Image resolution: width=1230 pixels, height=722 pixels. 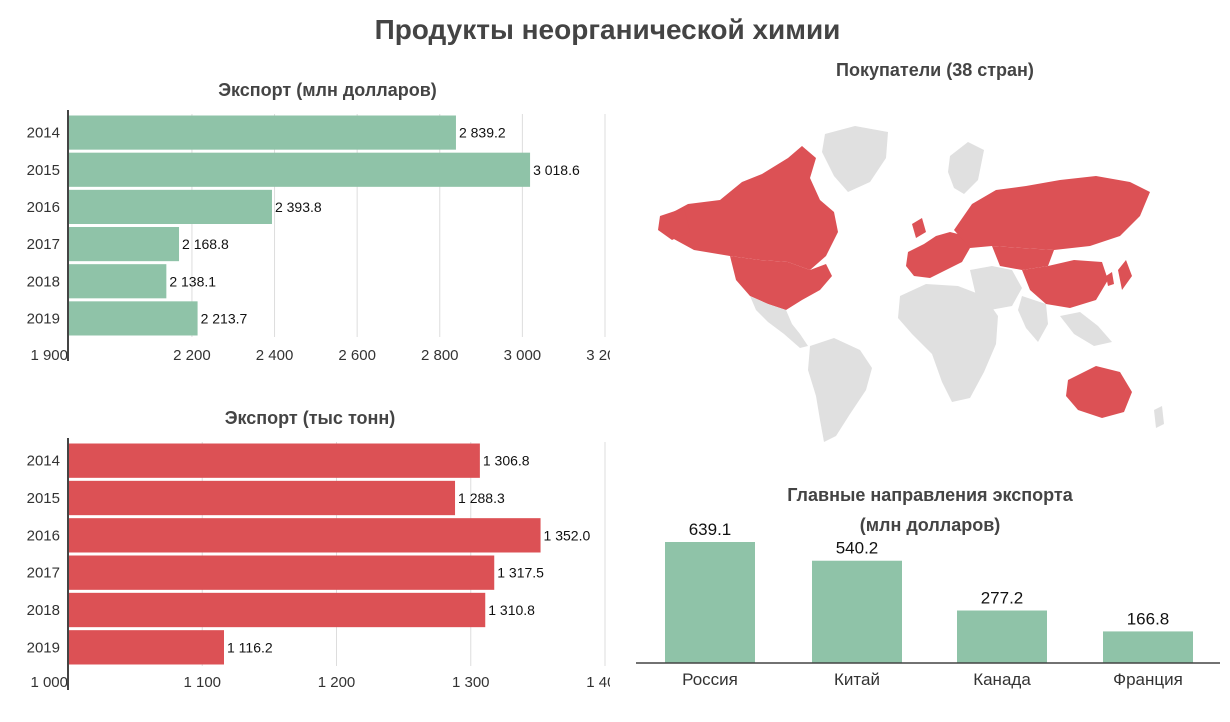 I want to click on x-tick-label: 2 400, so click(x=275, y=355).